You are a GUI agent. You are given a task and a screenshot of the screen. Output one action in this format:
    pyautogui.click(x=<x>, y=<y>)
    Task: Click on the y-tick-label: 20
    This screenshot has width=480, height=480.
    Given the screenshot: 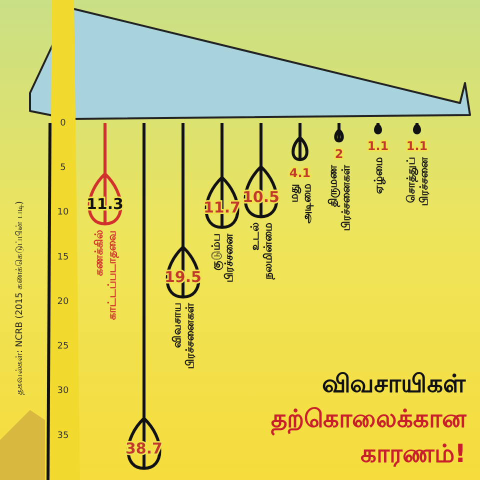 What is the action you would take?
    pyautogui.click(x=63, y=301)
    